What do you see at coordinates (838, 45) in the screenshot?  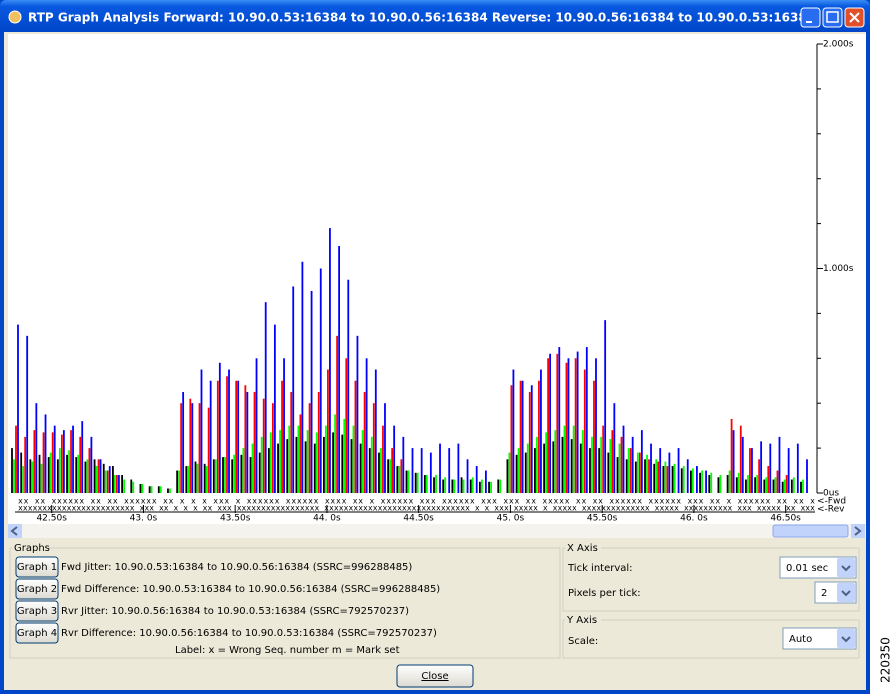 I see `y-tick-label: 2.000s` at bounding box center [838, 45].